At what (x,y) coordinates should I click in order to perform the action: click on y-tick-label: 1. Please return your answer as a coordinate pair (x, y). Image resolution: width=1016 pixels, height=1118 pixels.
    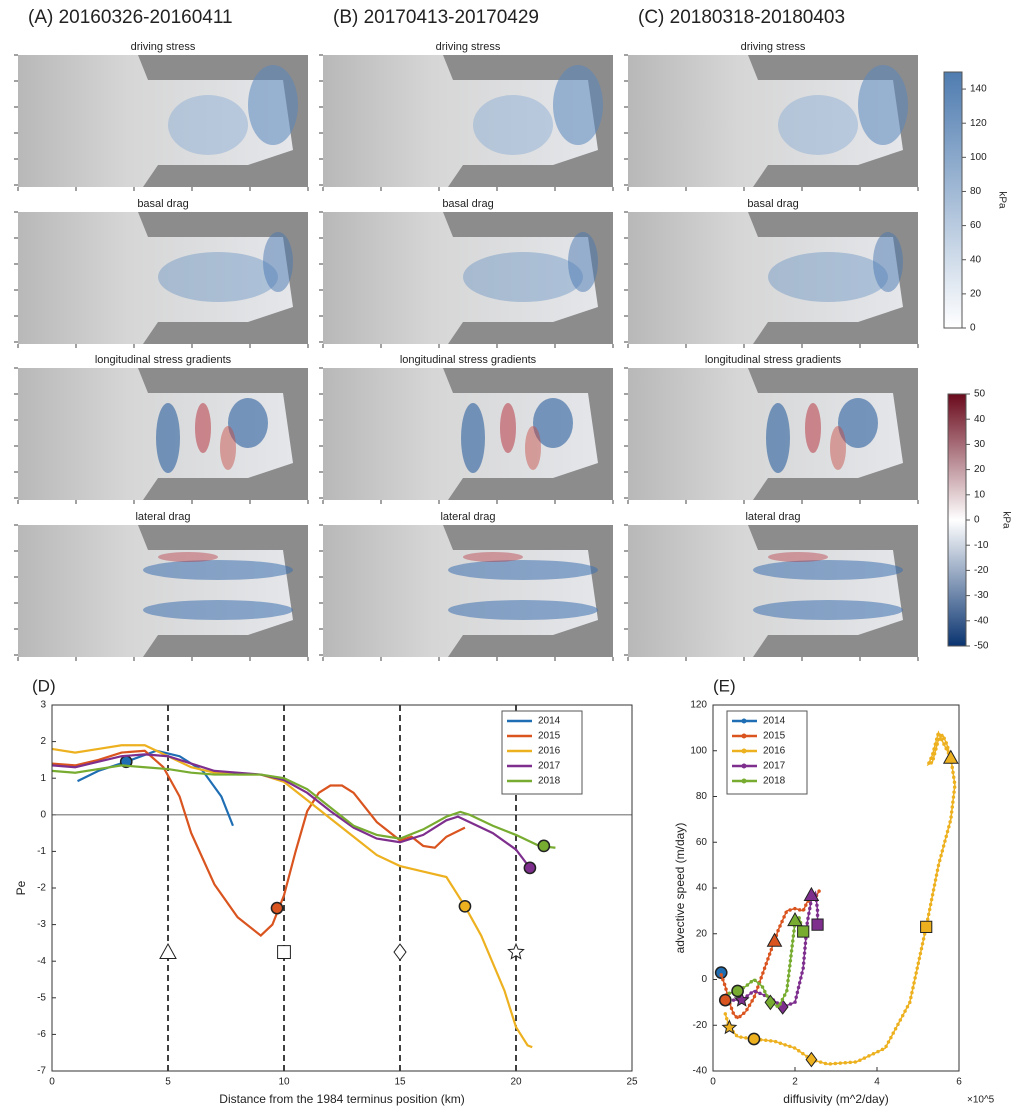
    Looking at the image, I should click on (43, 778).